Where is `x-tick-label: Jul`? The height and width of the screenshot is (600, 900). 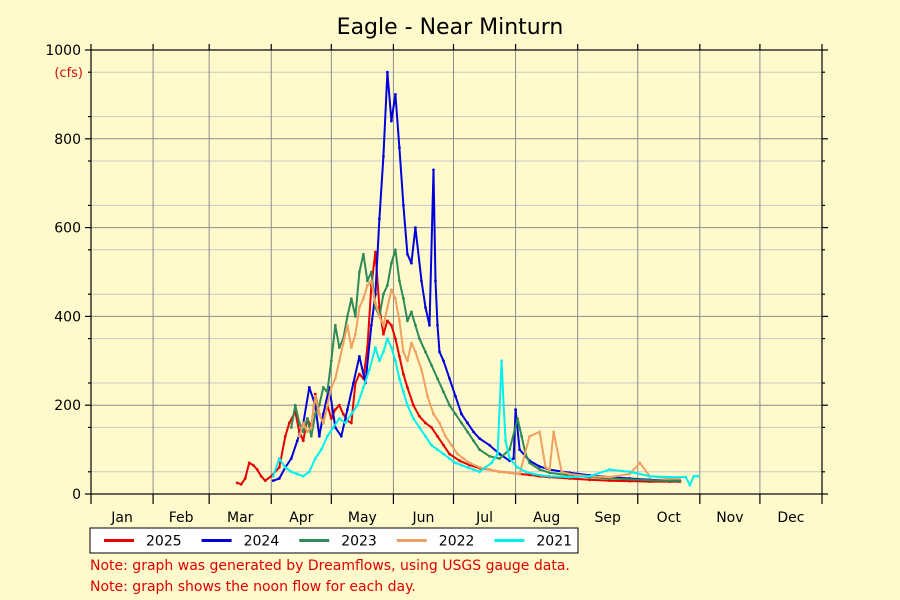 x-tick-label: Jul is located at coordinates (484, 518).